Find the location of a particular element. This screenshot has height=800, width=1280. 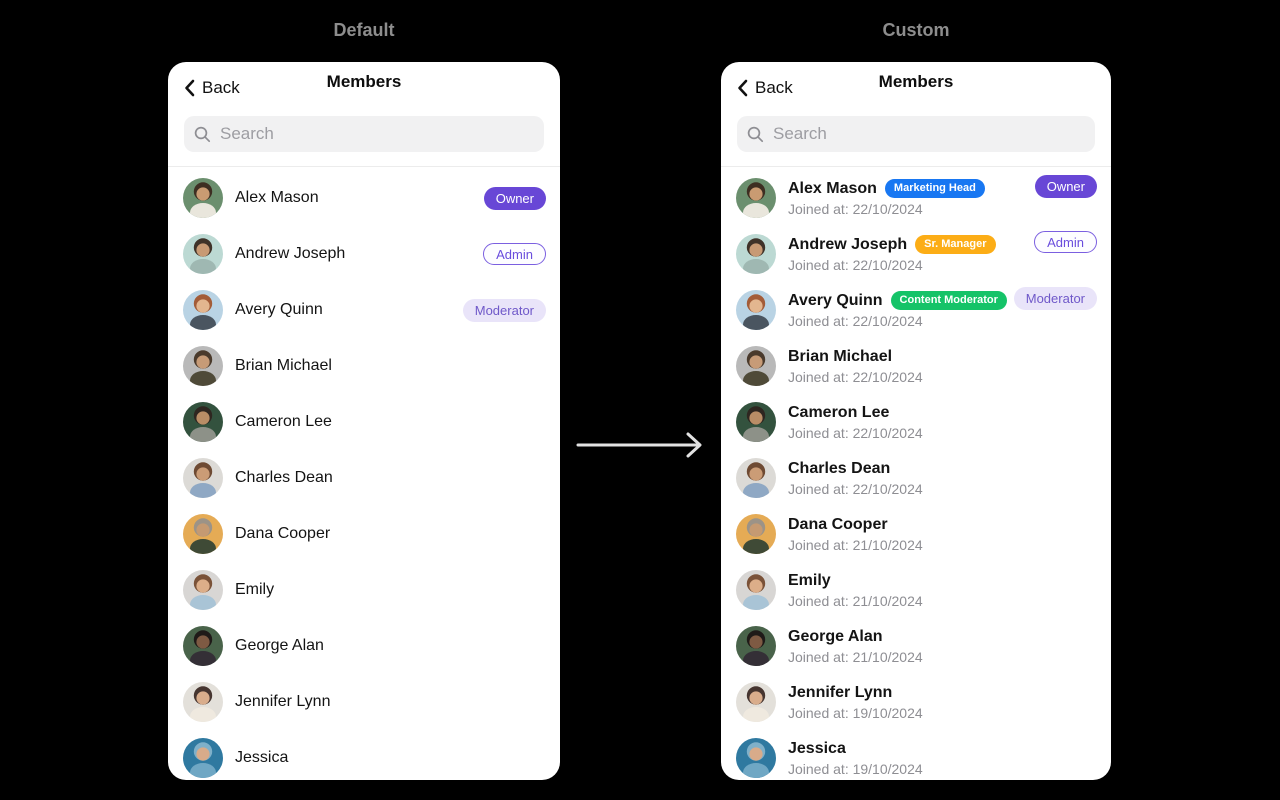

member-row: Jessica Joined at: 19/10/2024 is located at coordinates (916, 755).